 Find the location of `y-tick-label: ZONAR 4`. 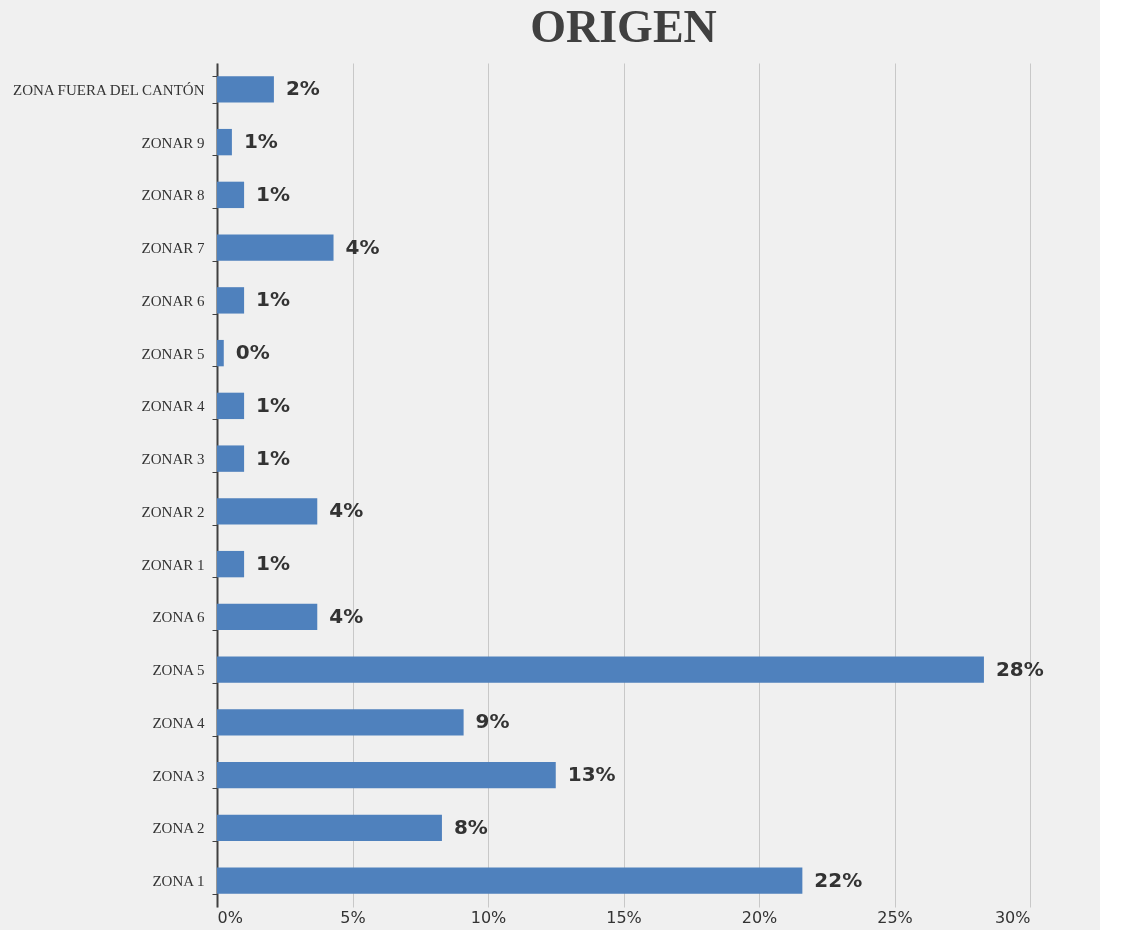

y-tick-label: ZONAR 4 is located at coordinates (173, 406).